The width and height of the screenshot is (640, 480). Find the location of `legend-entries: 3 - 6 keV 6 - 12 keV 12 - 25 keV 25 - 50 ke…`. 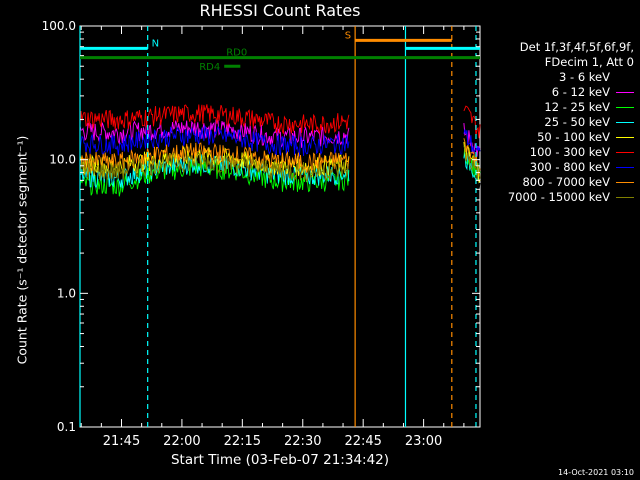

legend-entries: 3 - 6 keV 6 - 12 keV 12 - 25 keV 25 - 50 ke… is located at coordinates (571, 137).